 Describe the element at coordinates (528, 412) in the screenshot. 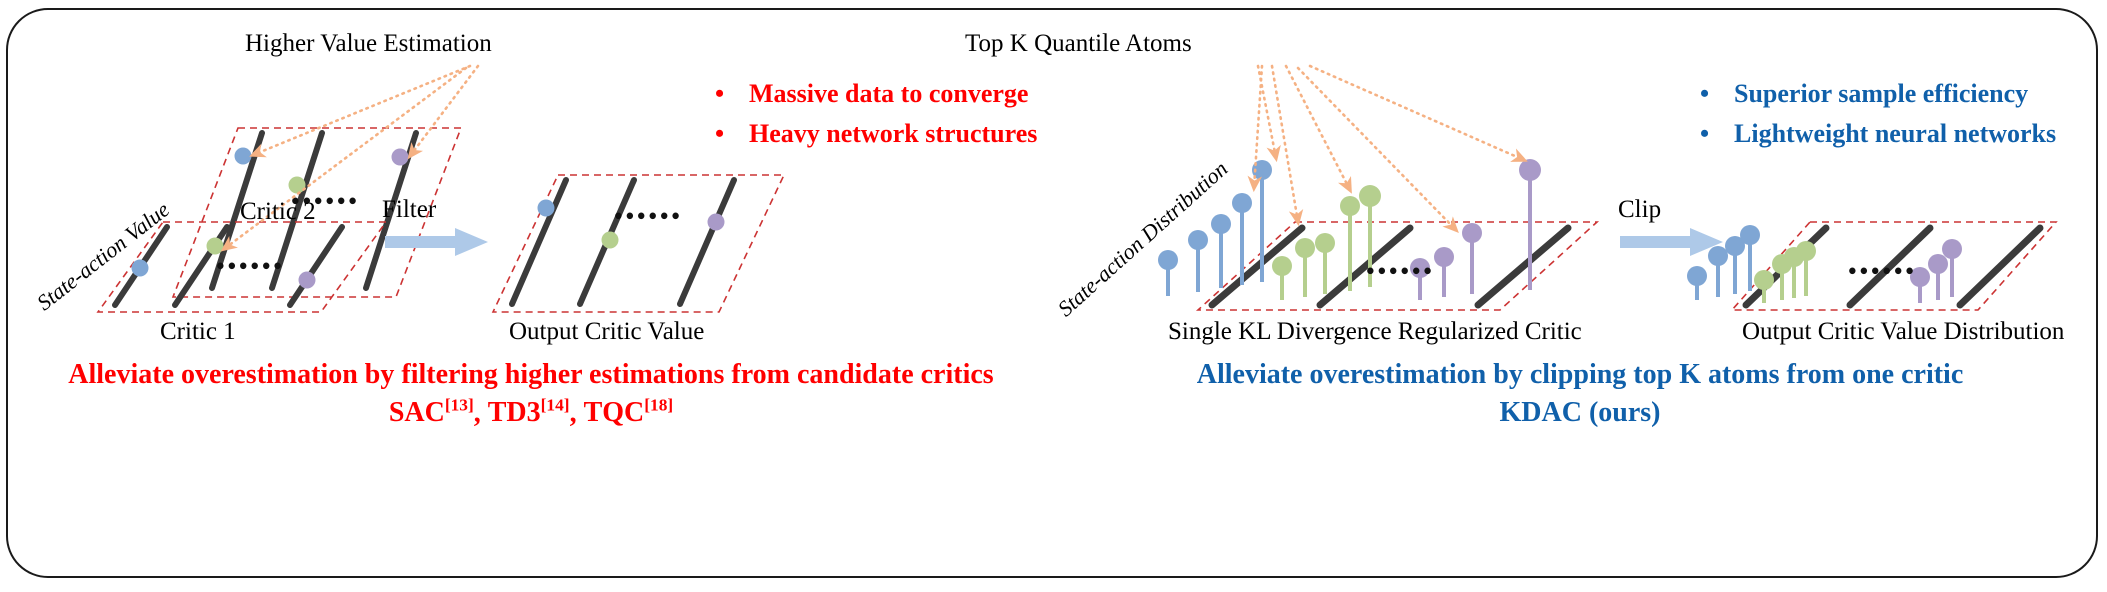

I see `ref-td3: TD3[14]` at that location.